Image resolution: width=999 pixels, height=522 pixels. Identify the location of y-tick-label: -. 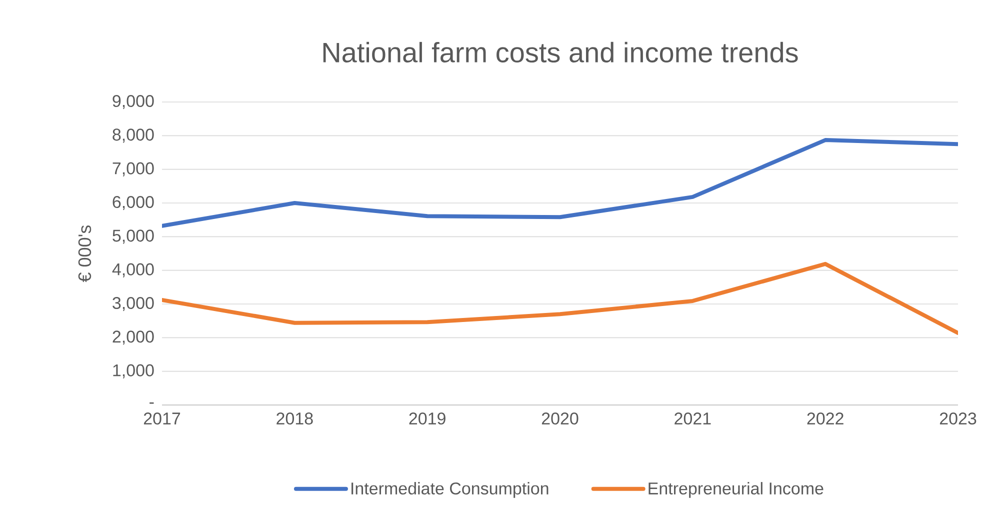
(152, 403).